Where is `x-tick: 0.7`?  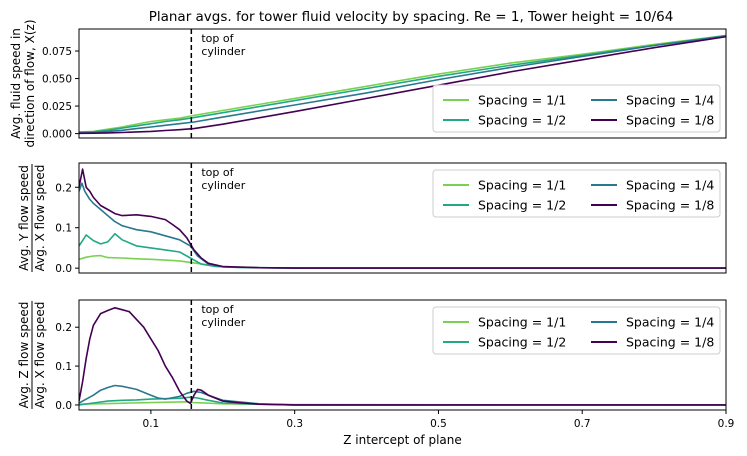
x-tick: 0.7 is located at coordinates (582, 420).